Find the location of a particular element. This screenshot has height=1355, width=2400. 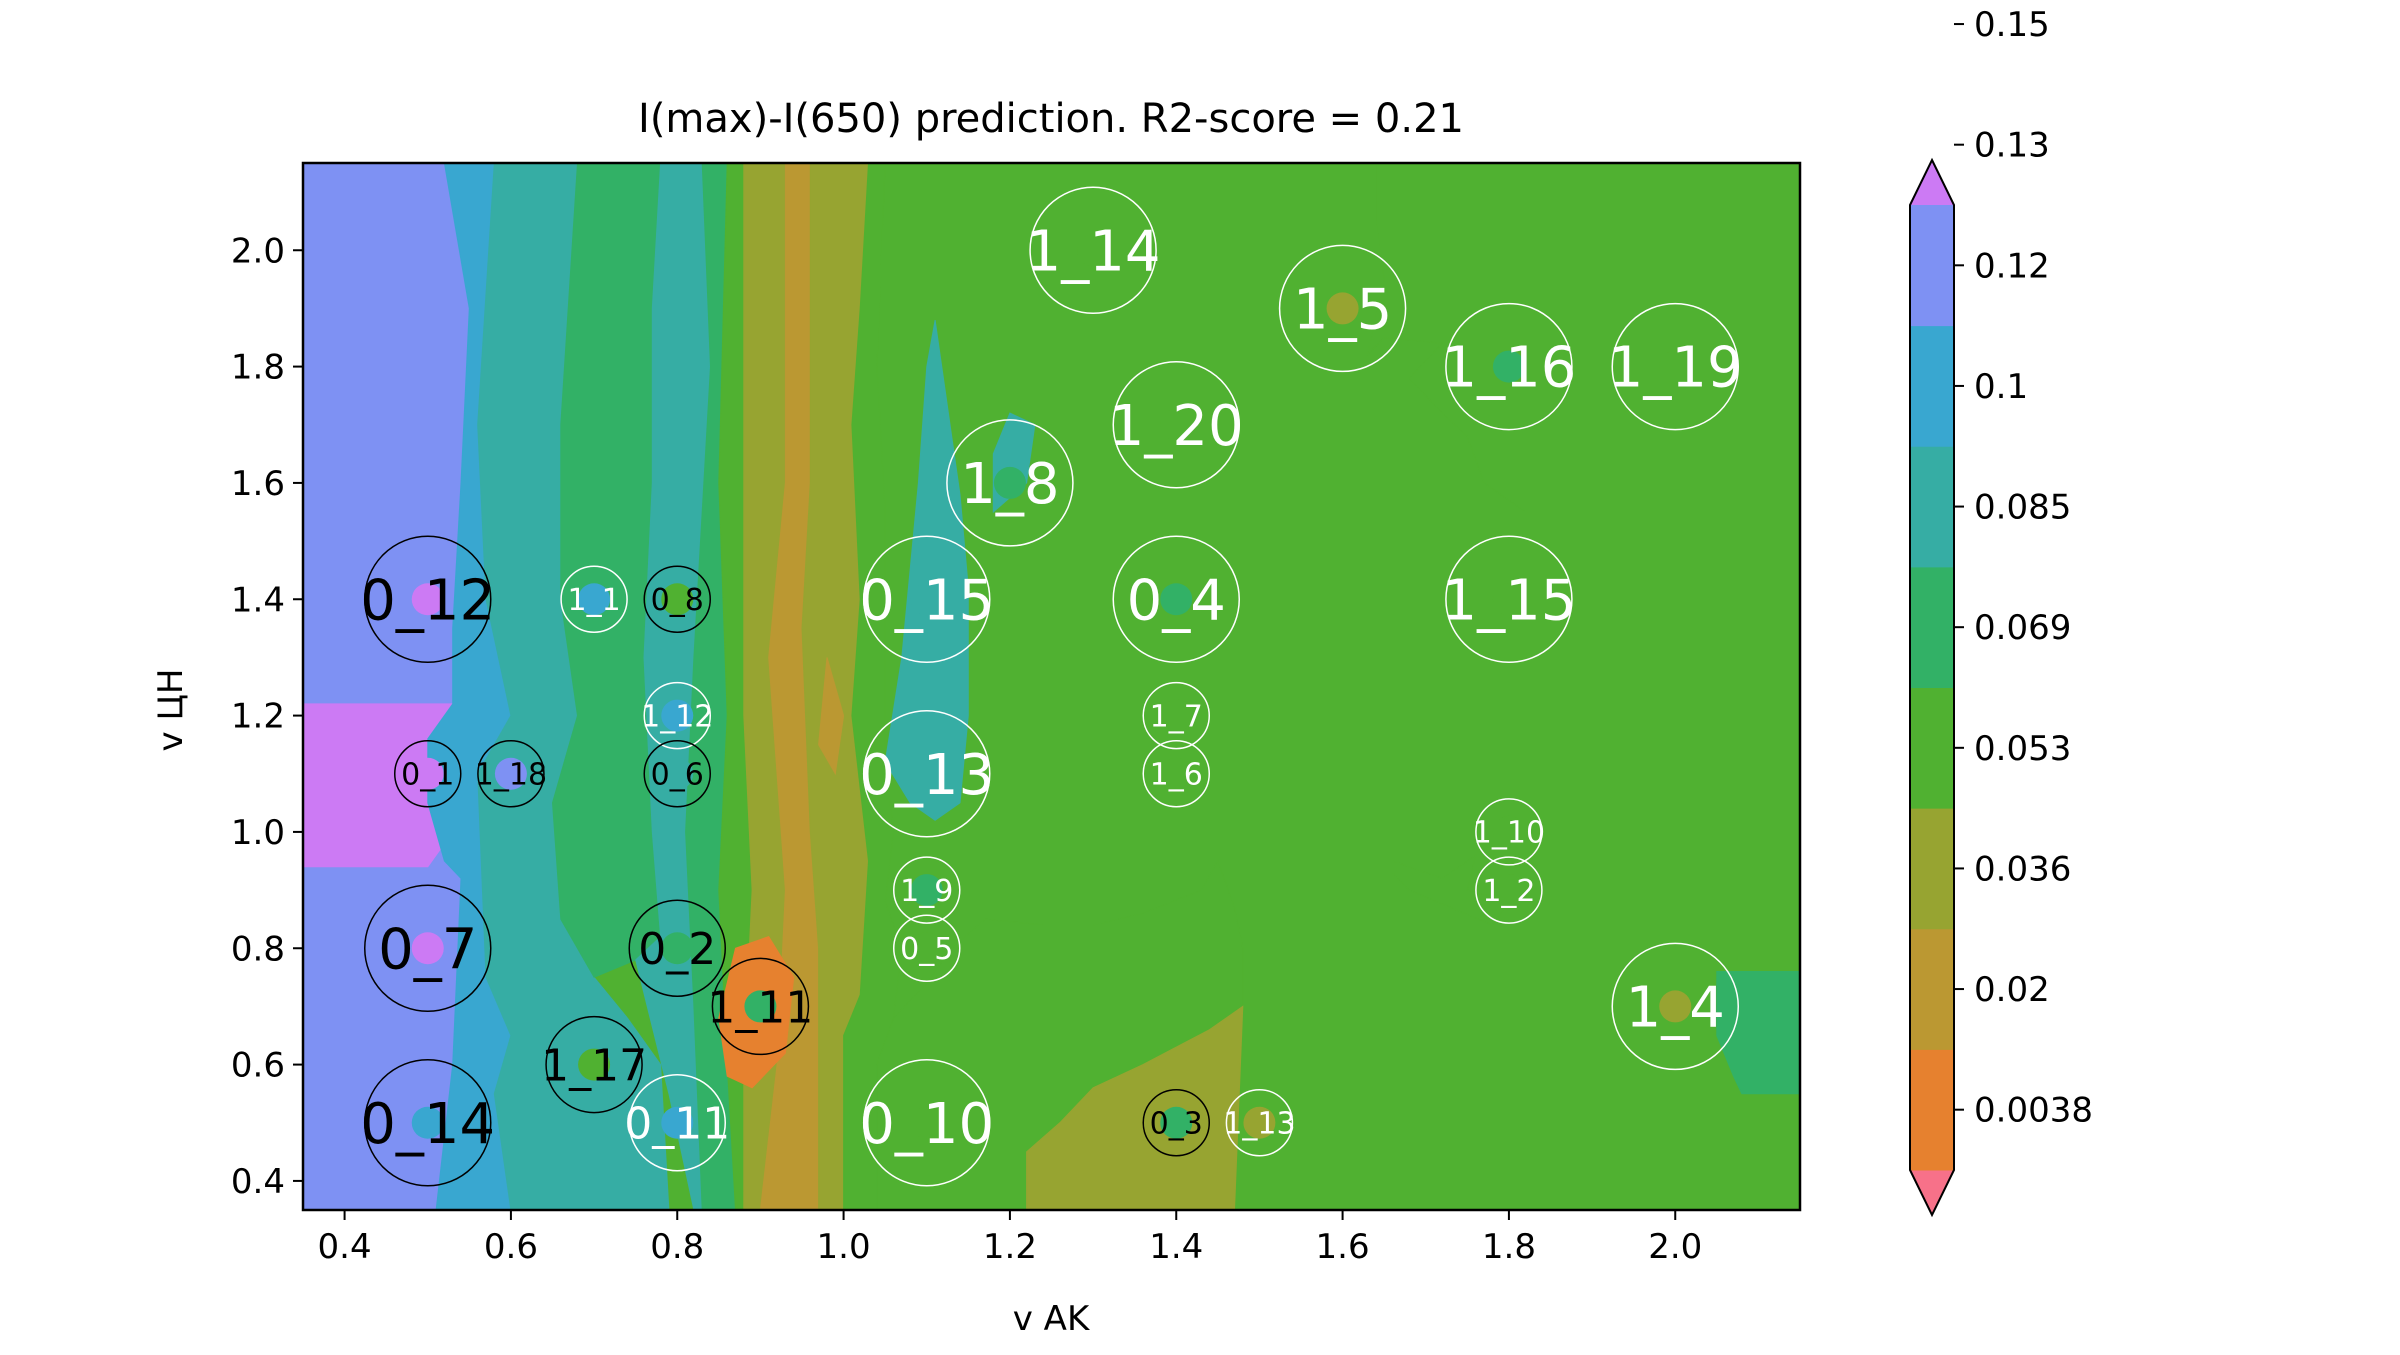

marker-label: 0_15 is located at coordinates (926, 600).